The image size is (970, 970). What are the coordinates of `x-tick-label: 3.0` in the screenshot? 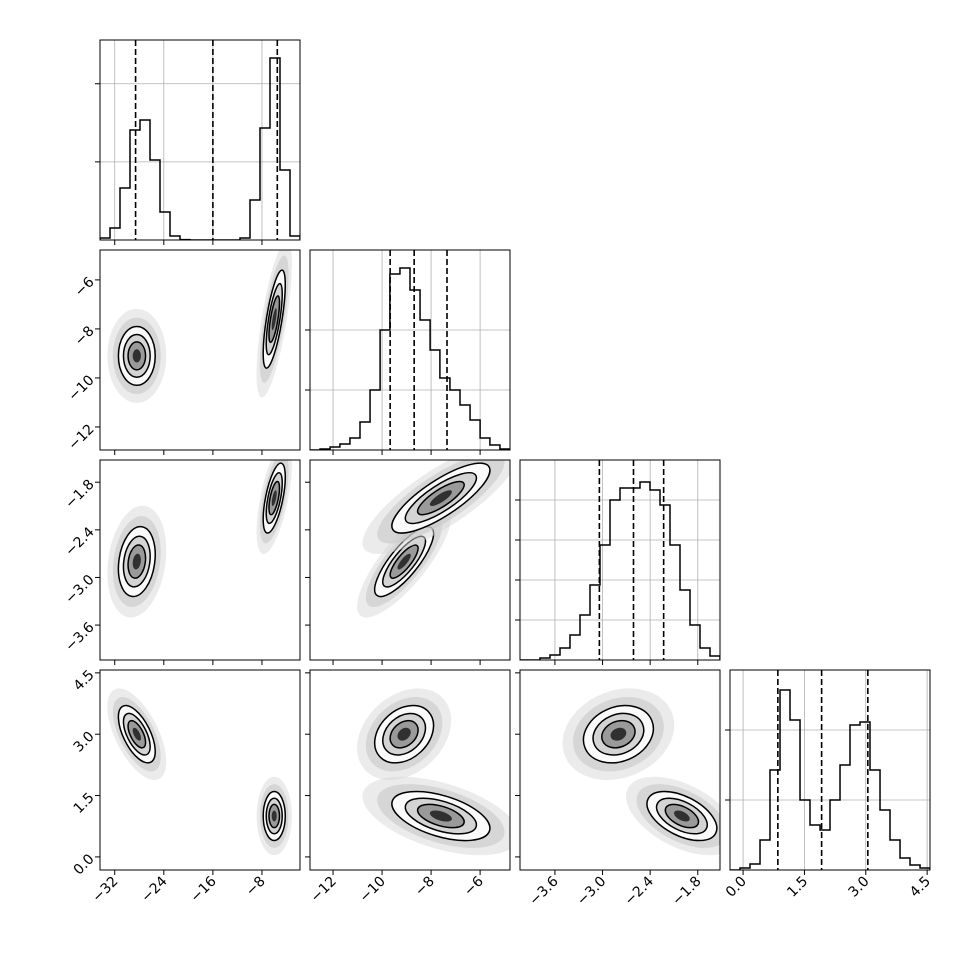 It's located at (859, 887).